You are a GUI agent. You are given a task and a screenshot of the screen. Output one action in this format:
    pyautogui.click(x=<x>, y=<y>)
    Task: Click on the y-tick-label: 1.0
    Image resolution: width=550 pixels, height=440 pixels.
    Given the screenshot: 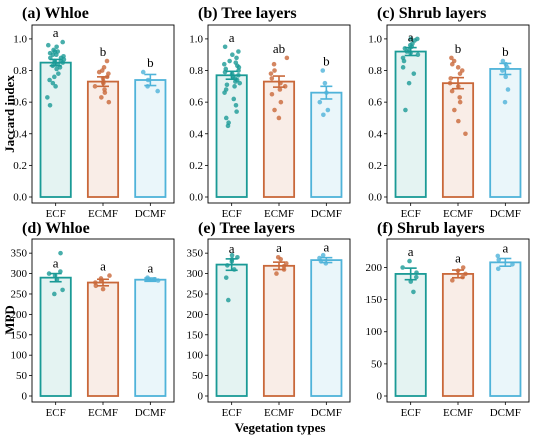 What is the action you would take?
    pyautogui.click(x=196, y=39)
    